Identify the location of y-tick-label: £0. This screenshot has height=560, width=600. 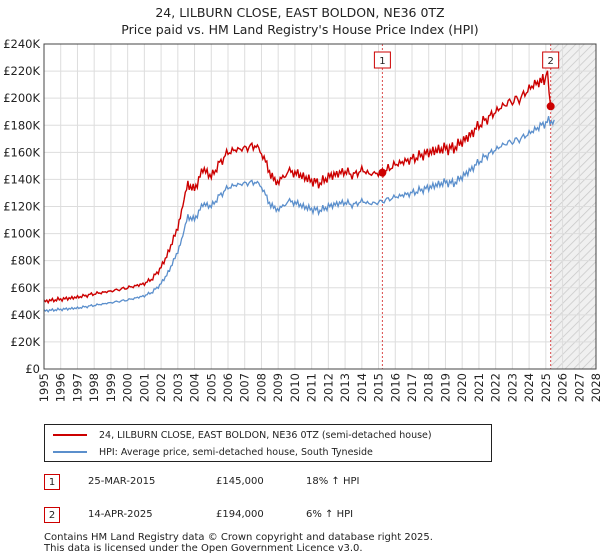
(32, 369).